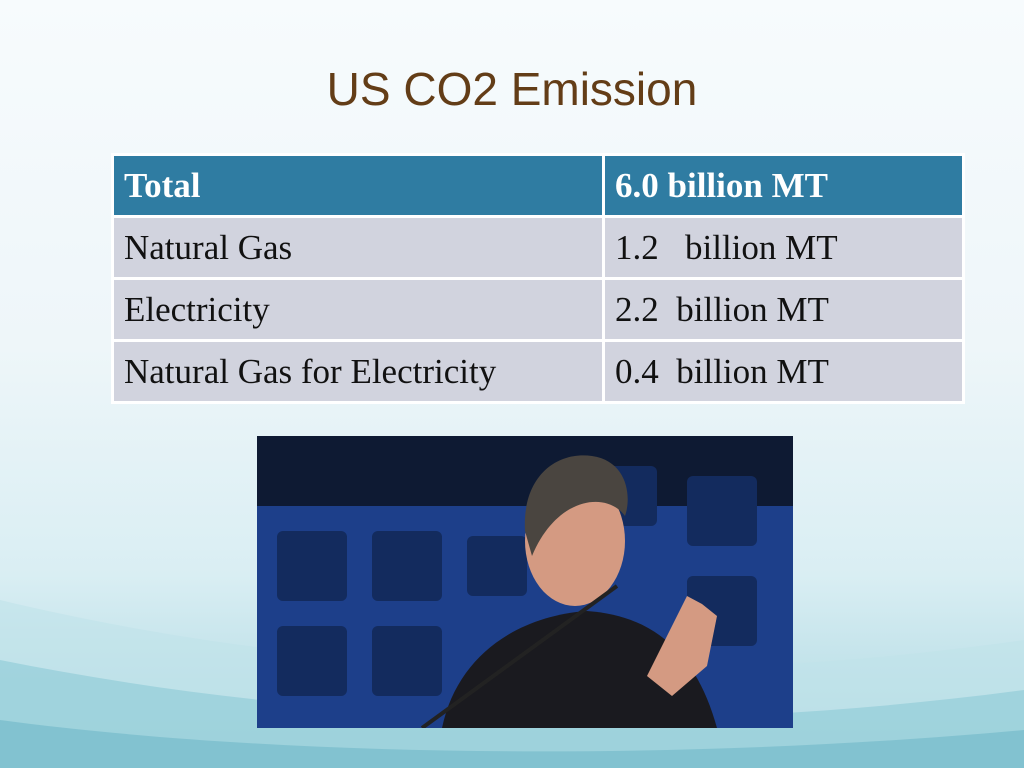  Describe the element at coordinates (512, 89) in the screenshot. I see `slide-title: US CO2 Emission` at that location.